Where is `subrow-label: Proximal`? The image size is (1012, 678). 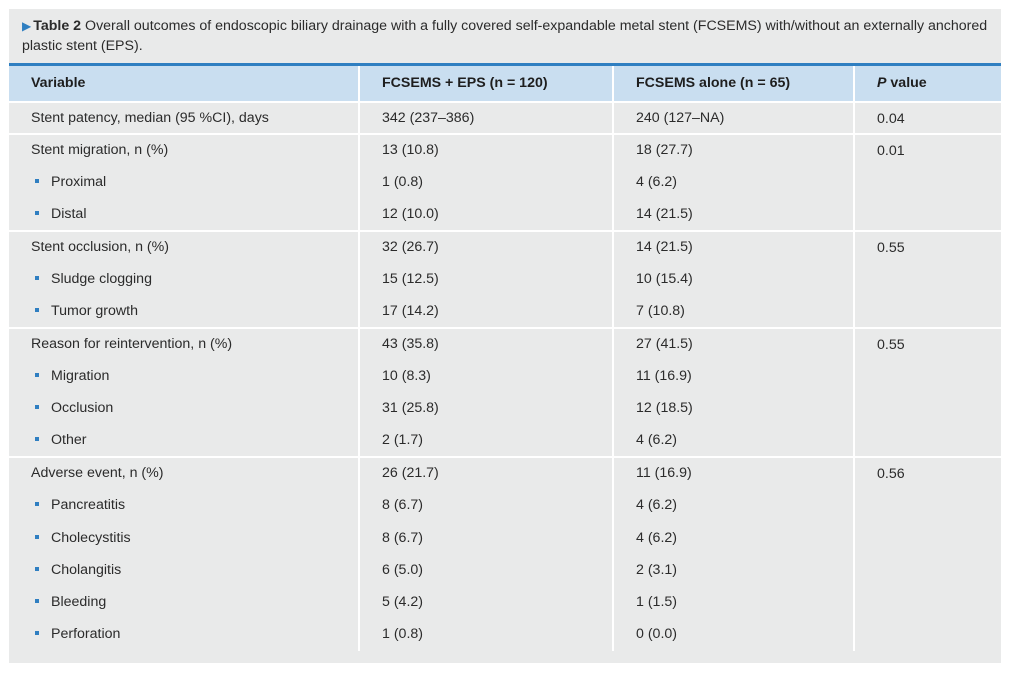
subrow-label: Proximal is located at coordinates (79, 182).